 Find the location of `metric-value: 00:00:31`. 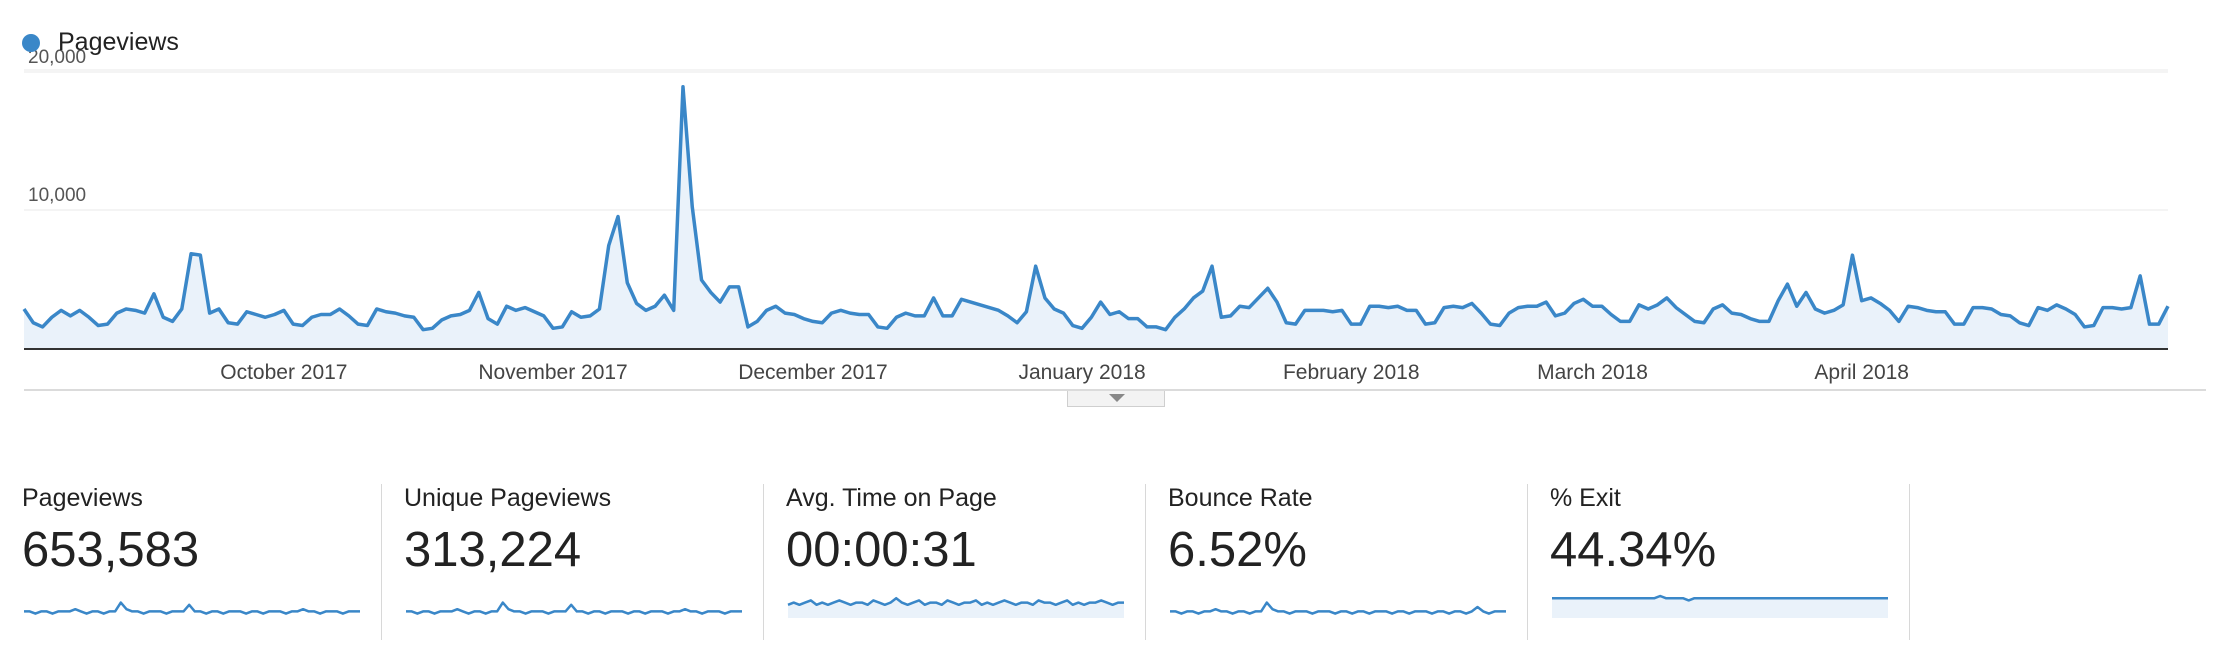

metric-value: 00:00:31 is located at coordinates (881, 550).